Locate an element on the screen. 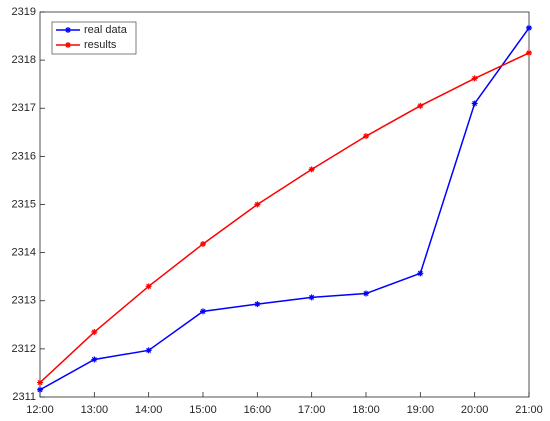 The image size is (550, 421). y-tick-label: 2314 is located at coordinates (24, 253).